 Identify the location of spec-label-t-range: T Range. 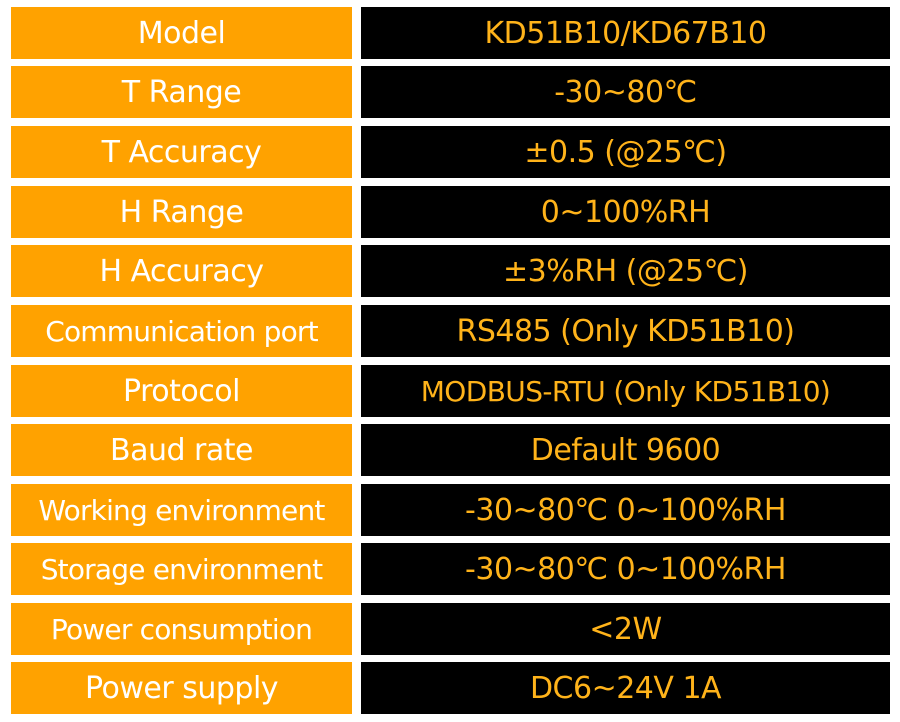
(181, 92).